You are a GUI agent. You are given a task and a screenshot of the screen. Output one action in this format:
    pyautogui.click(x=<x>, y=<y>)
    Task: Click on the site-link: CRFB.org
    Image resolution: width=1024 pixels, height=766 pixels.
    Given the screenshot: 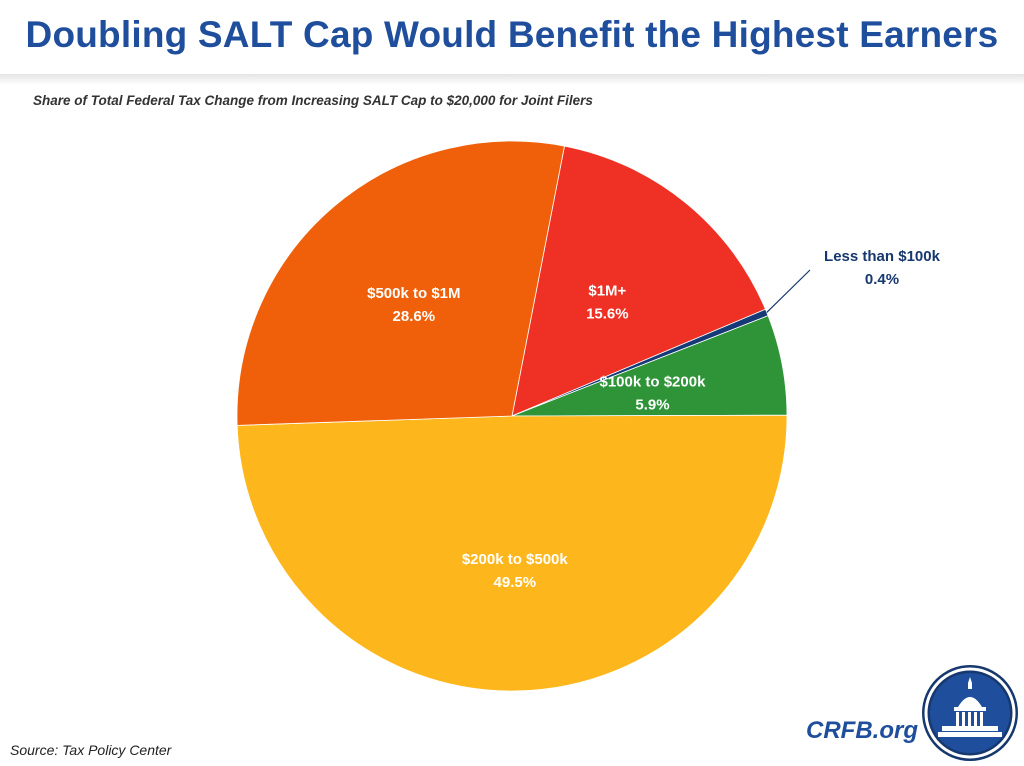 What is the action you would take?
    pyautogui.click(x=862, y=730)
    